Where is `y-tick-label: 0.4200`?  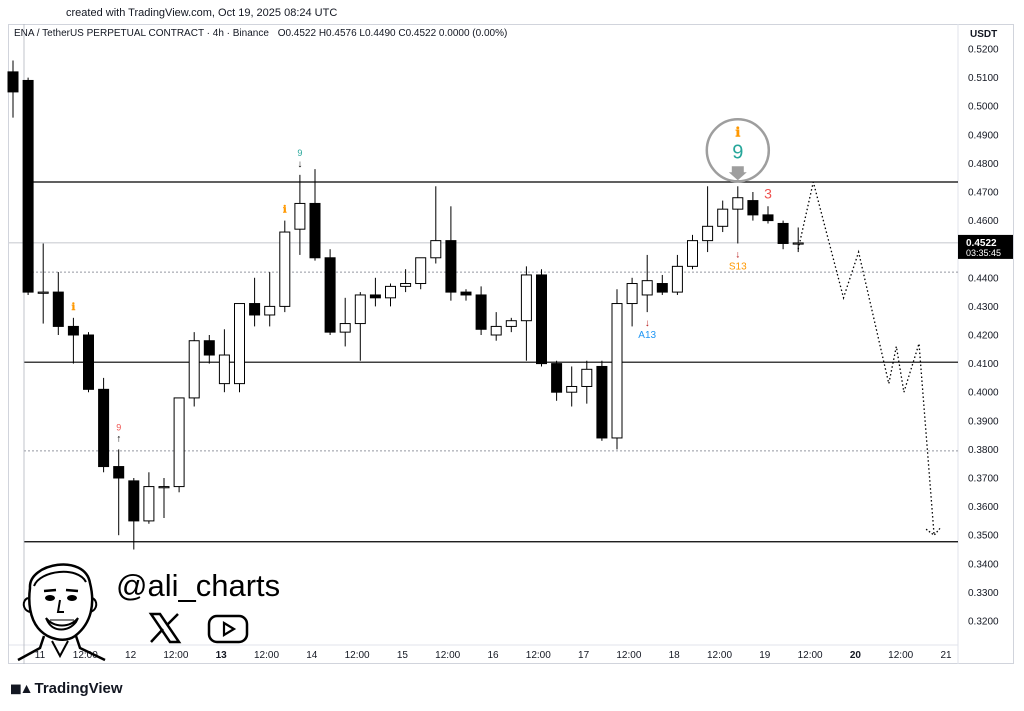
y-tick-label: 0.4200 is located at coordinates (983, 336).